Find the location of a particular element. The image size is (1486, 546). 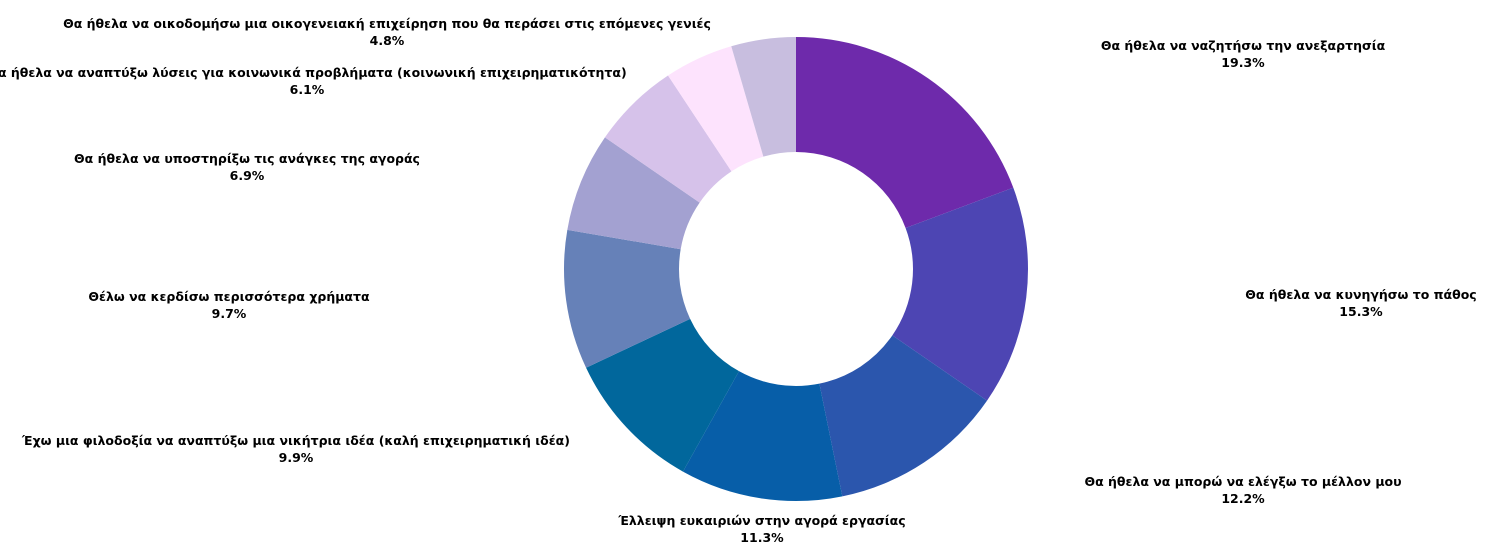

slice-name: Θα ήθελα να κυνηγήσω το πάθος is located at coordinates (1361, 294).